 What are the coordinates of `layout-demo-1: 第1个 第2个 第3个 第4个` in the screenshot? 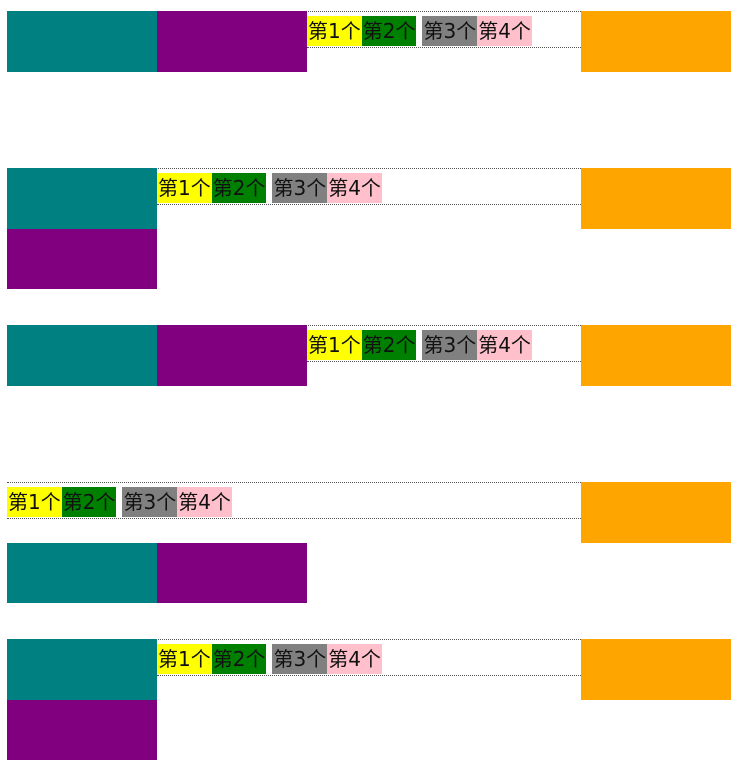 It's located at (369, 41).